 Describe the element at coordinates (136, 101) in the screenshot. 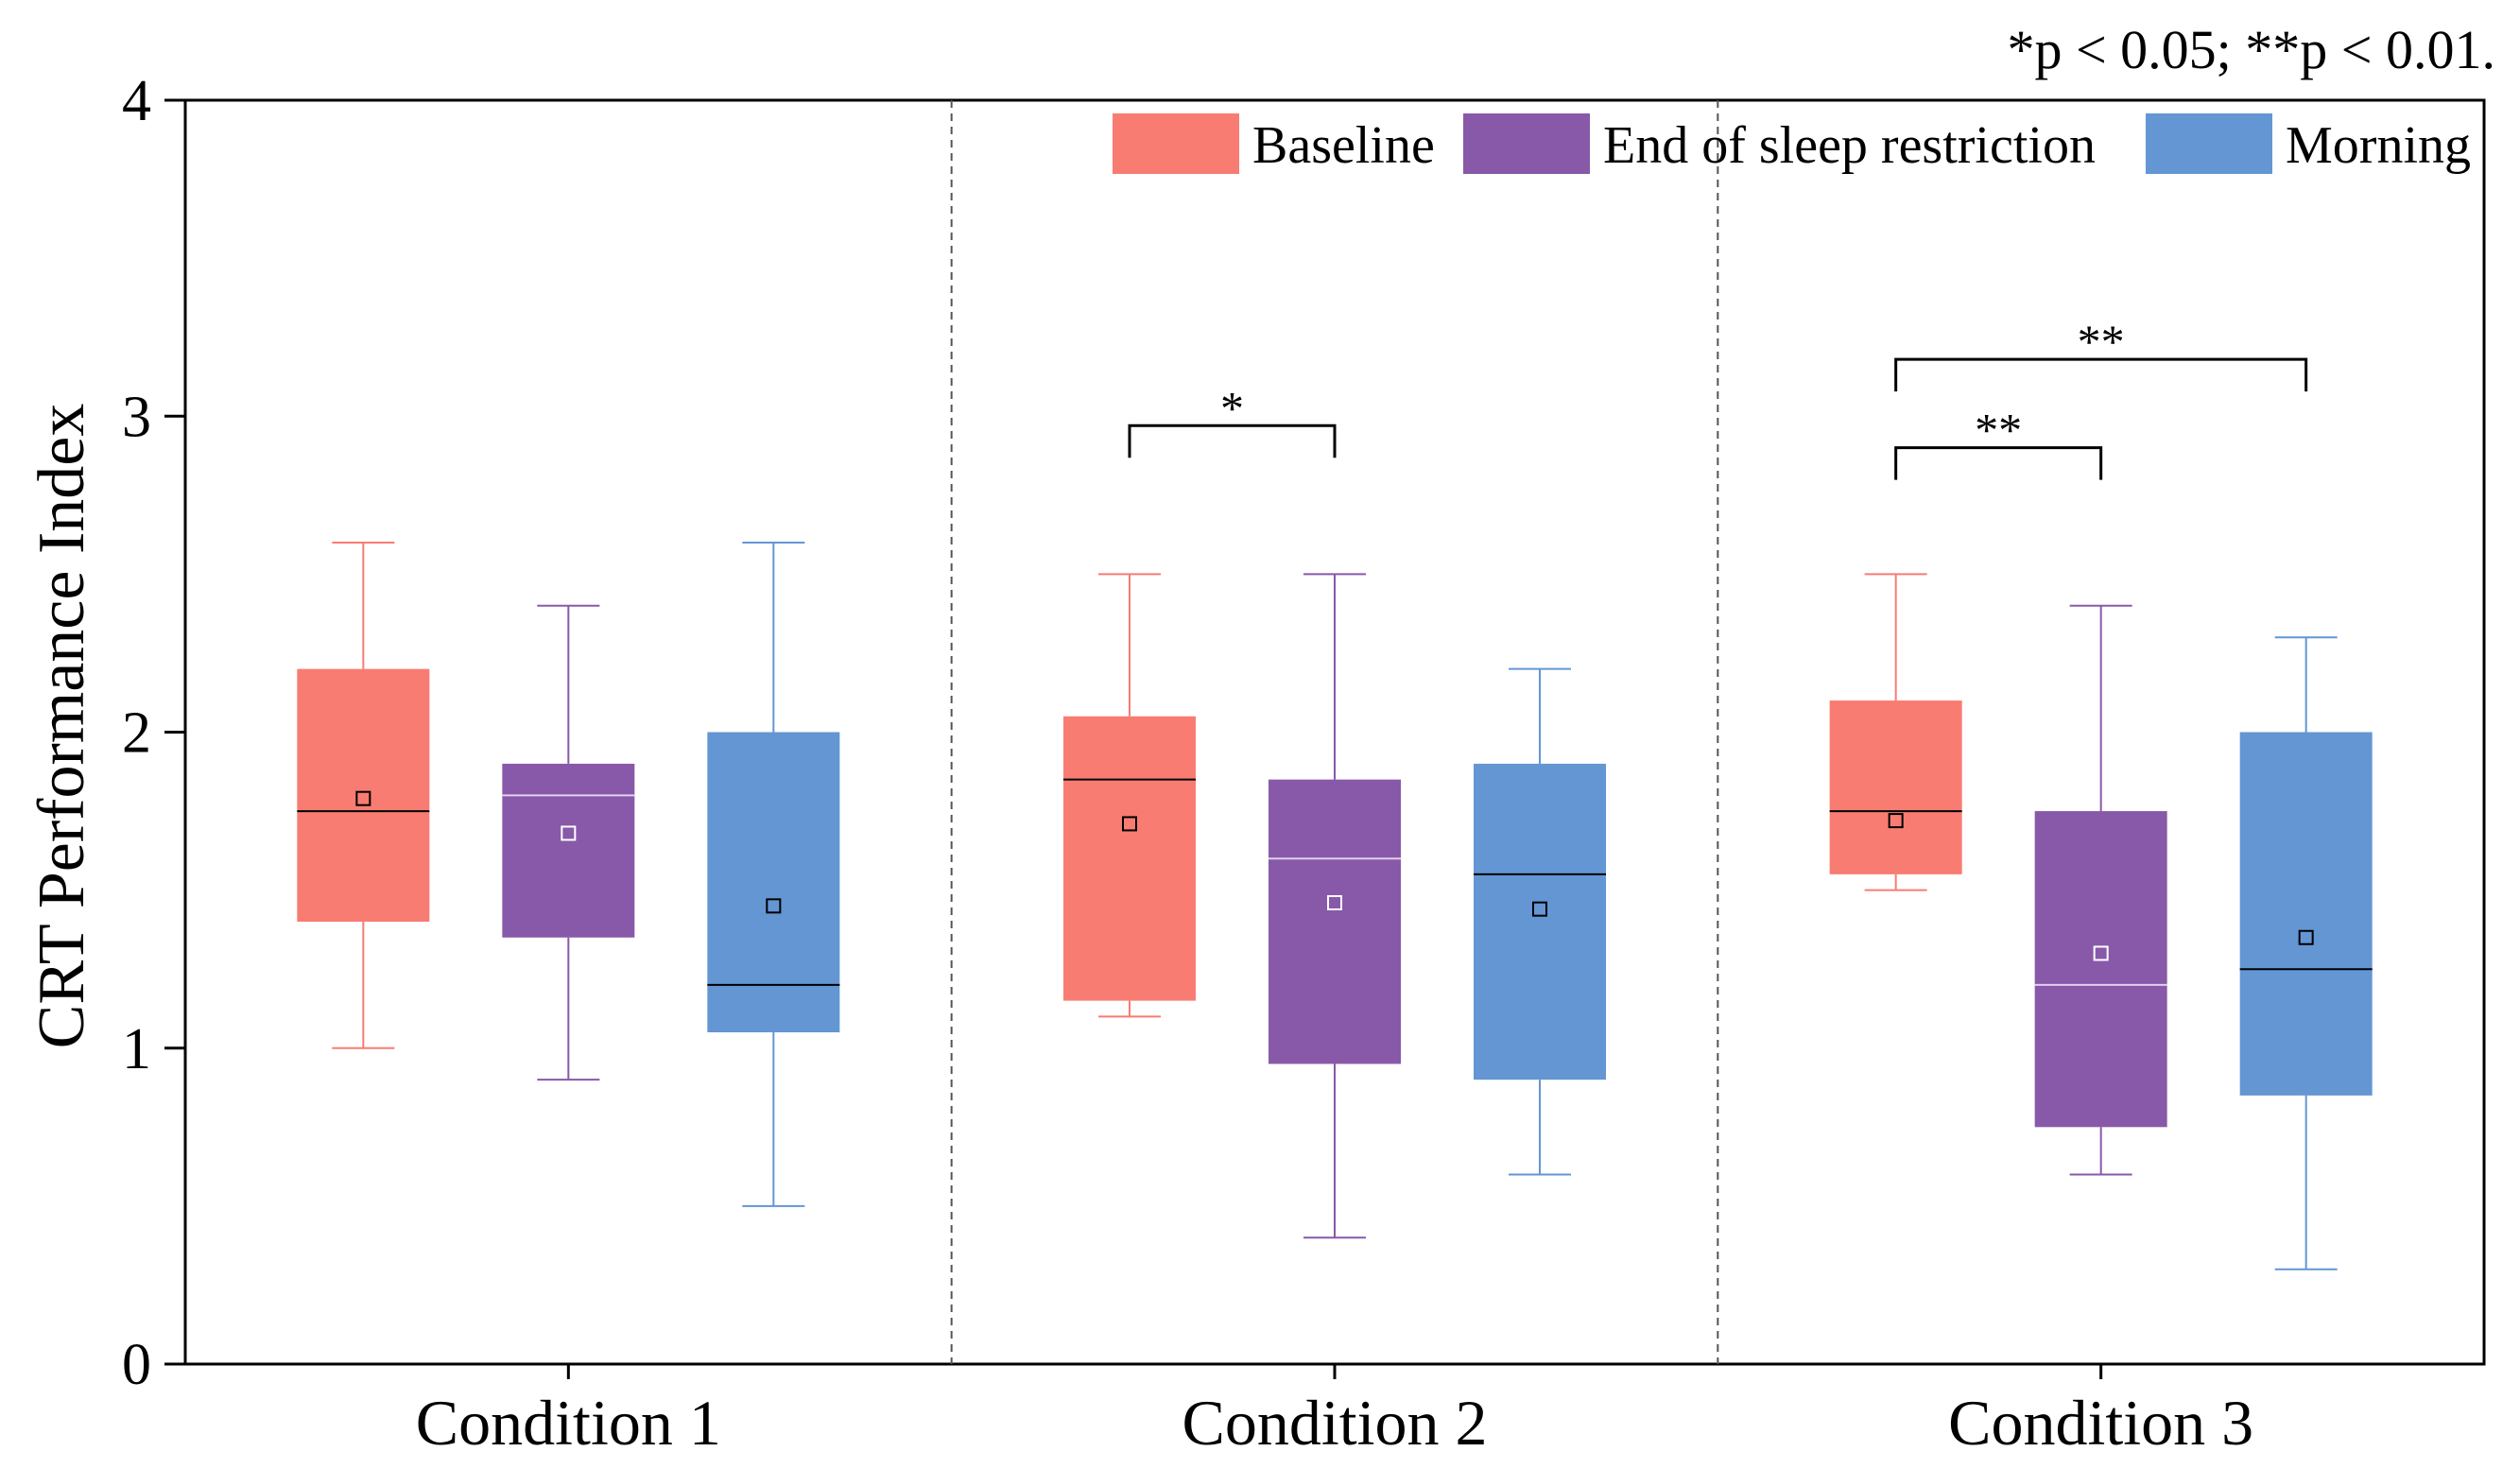

I see `y-tick-label: 4` at that location.